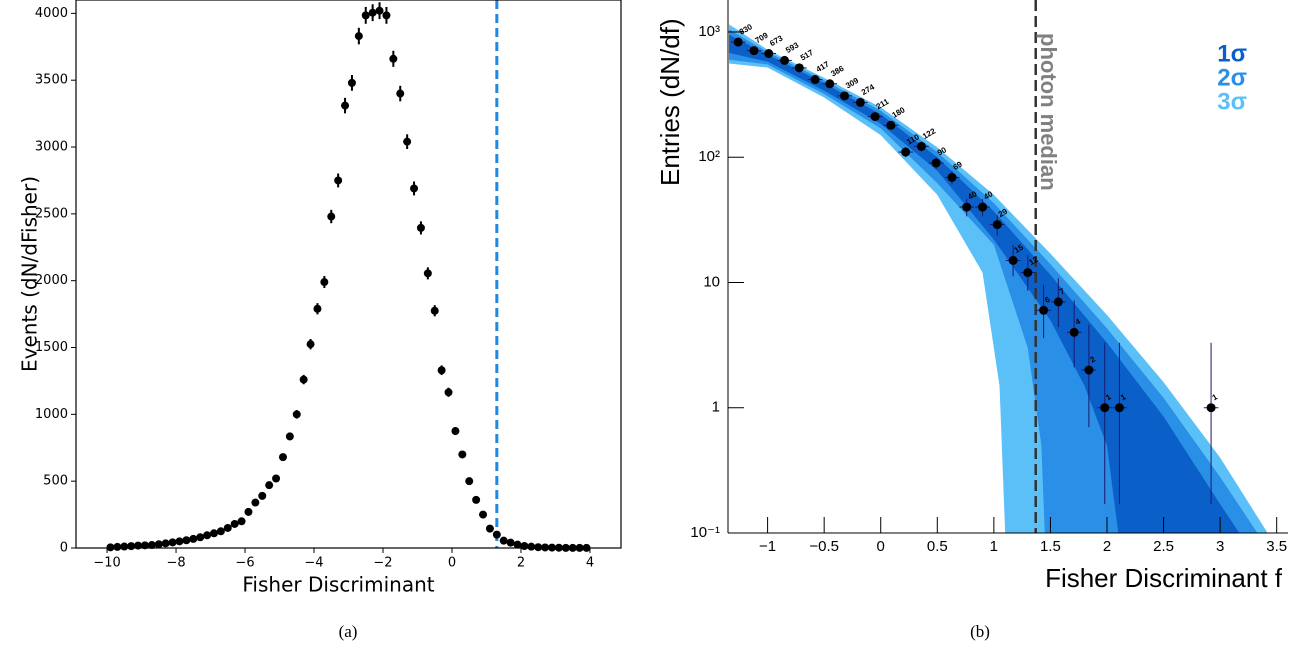 This screenshot has height=651, width=1312. Describe the element at coordinates (868, 89) in the screenshot. I see `data-label: 274` at that location.